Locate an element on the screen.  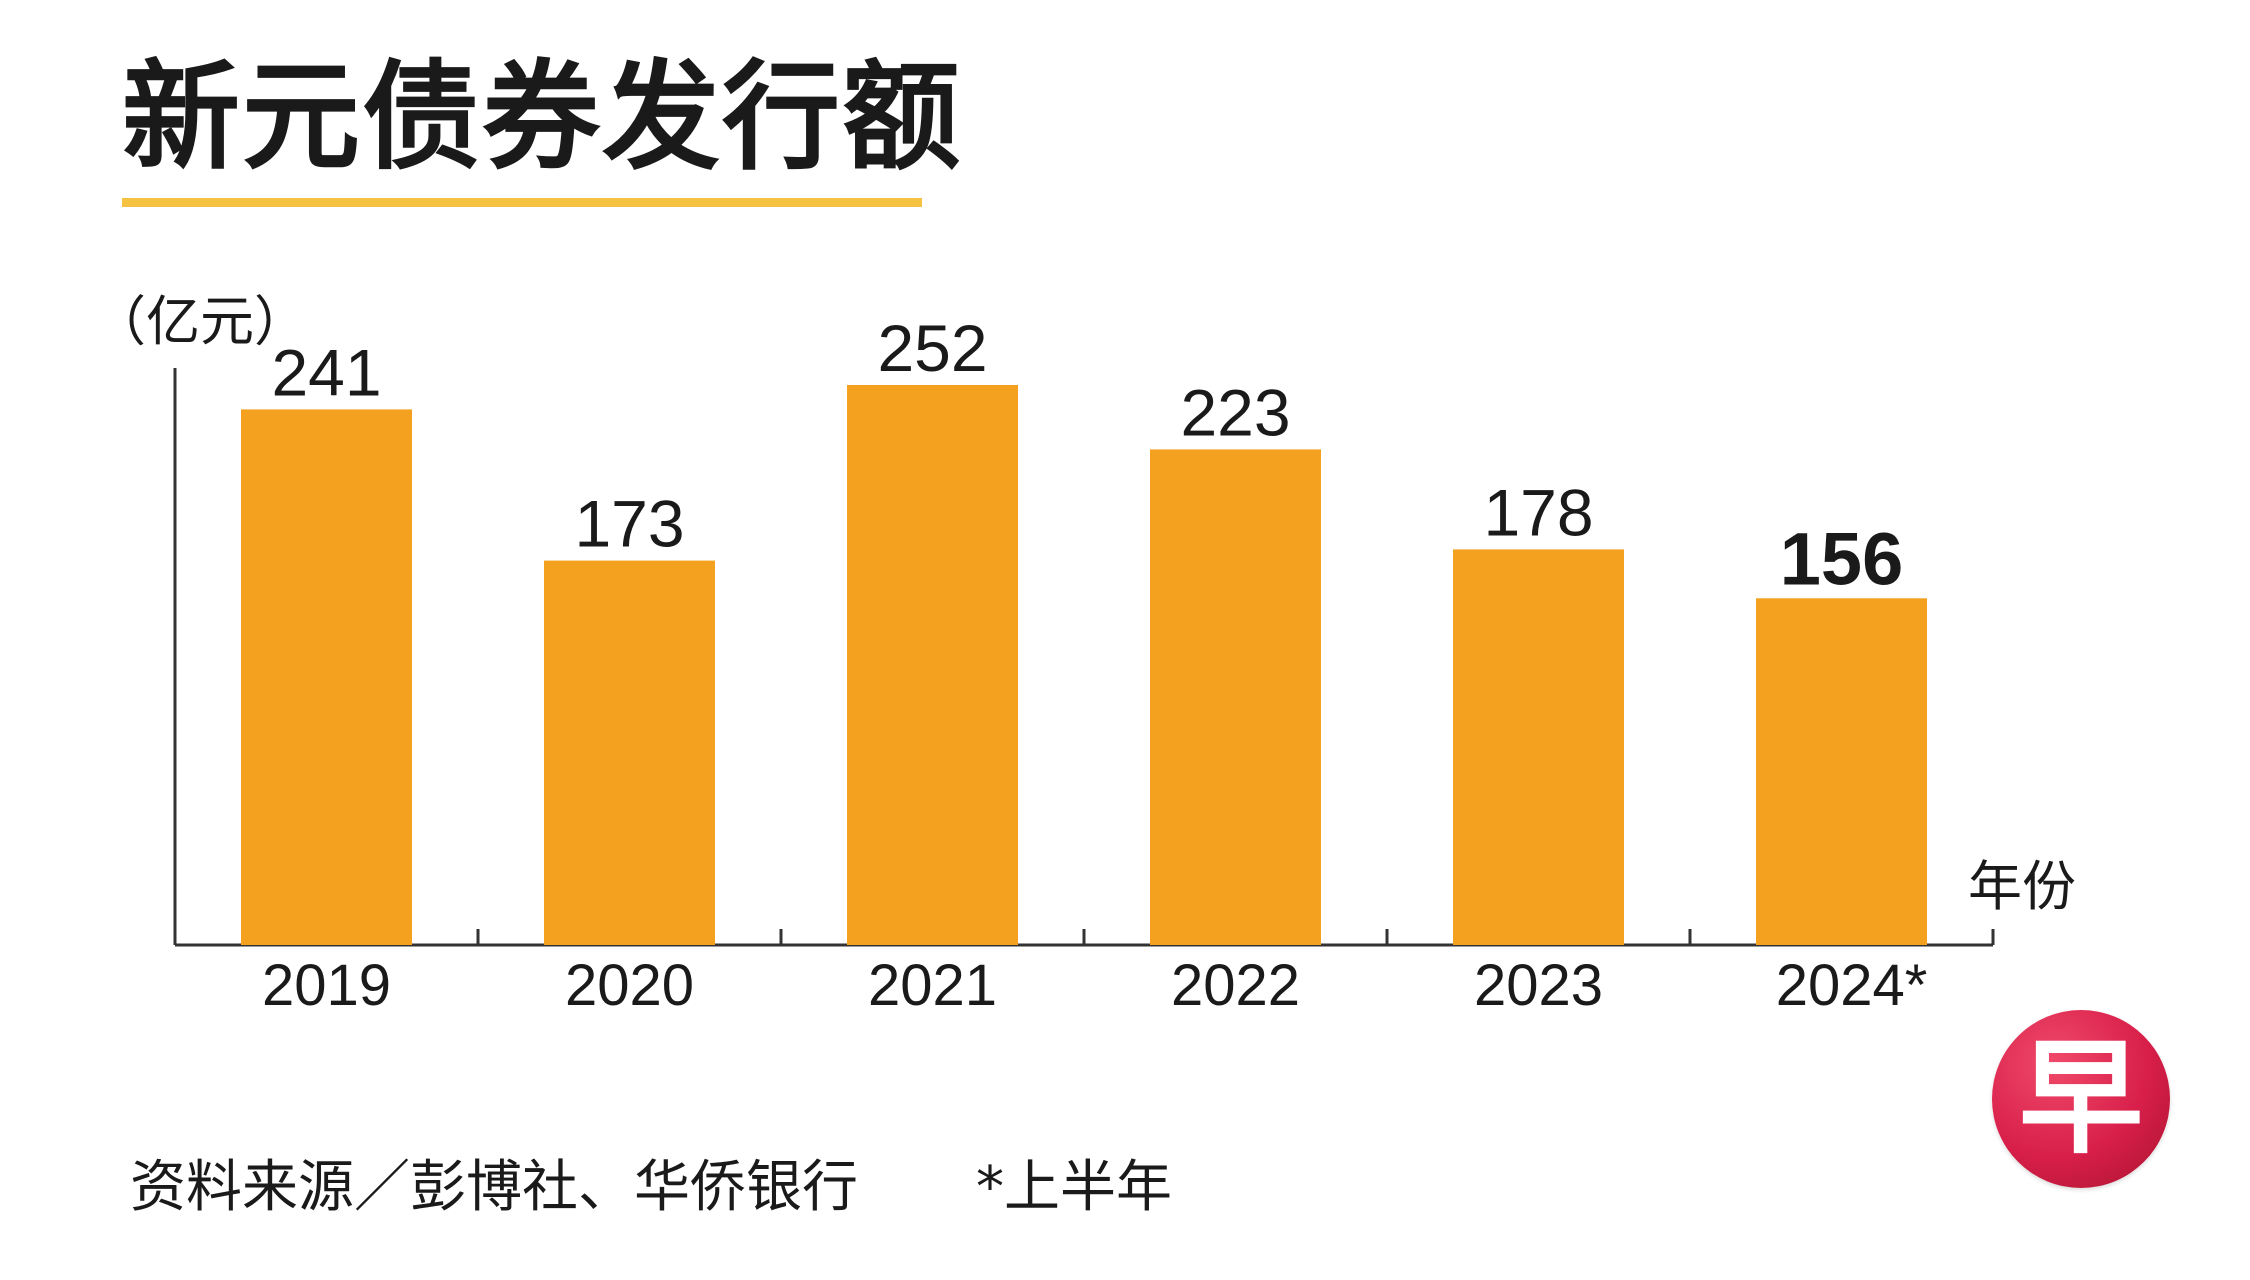
x-unit-label: 年份 is located at coordinates (2022, 887).